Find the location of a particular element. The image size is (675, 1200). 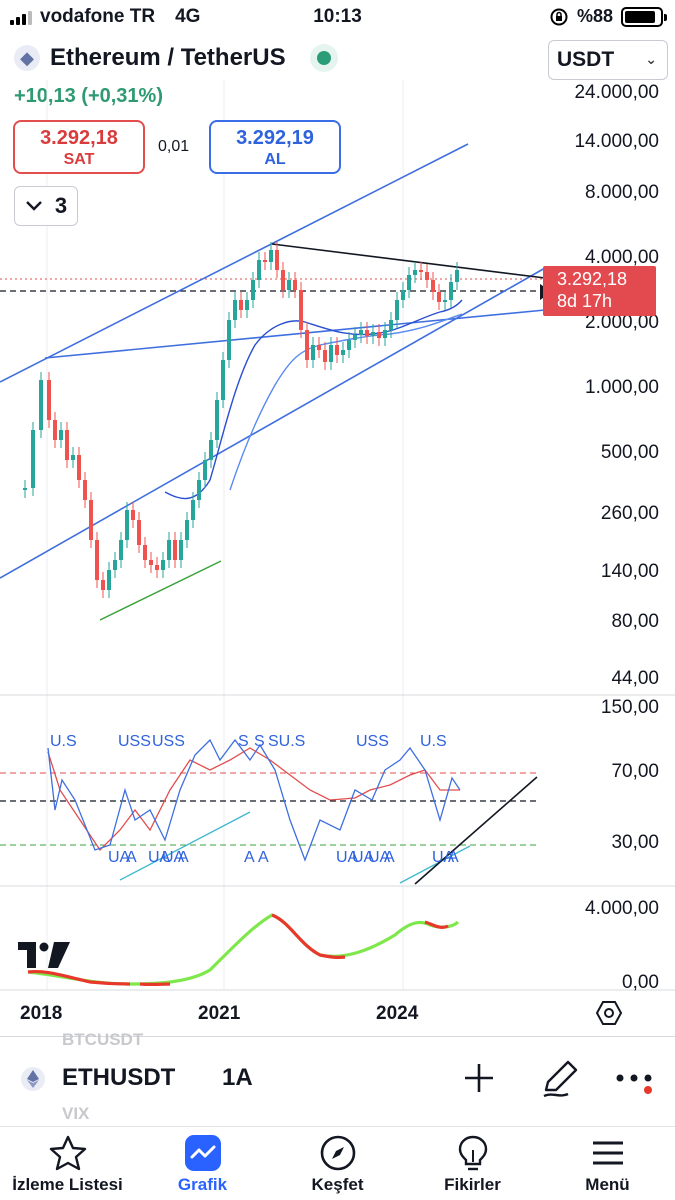

oscillator-trend-line-cyan is located at coordinates (185, 846).